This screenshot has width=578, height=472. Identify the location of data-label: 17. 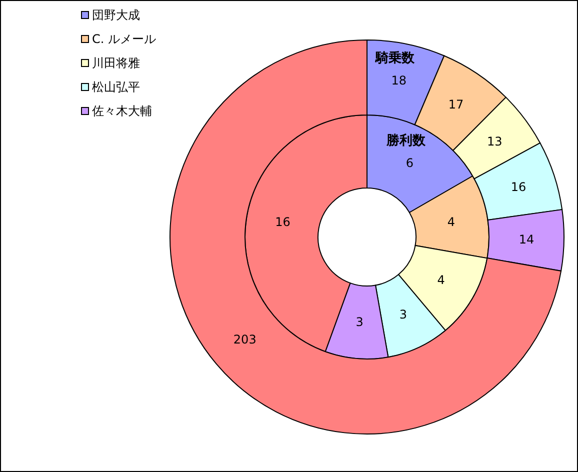
(456, 105).